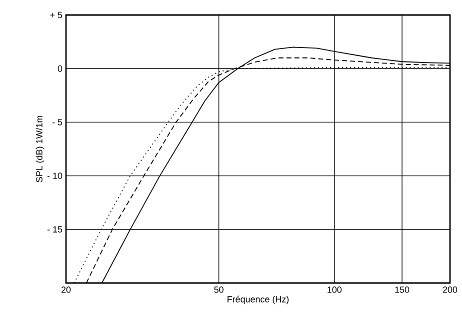 Image resolution: width=462 pixels, height=328 pixels. What do you see at coordinates (450, 289) in the screenshot?
I see `x-tick-label: 200` at bounding box center [450, 289].